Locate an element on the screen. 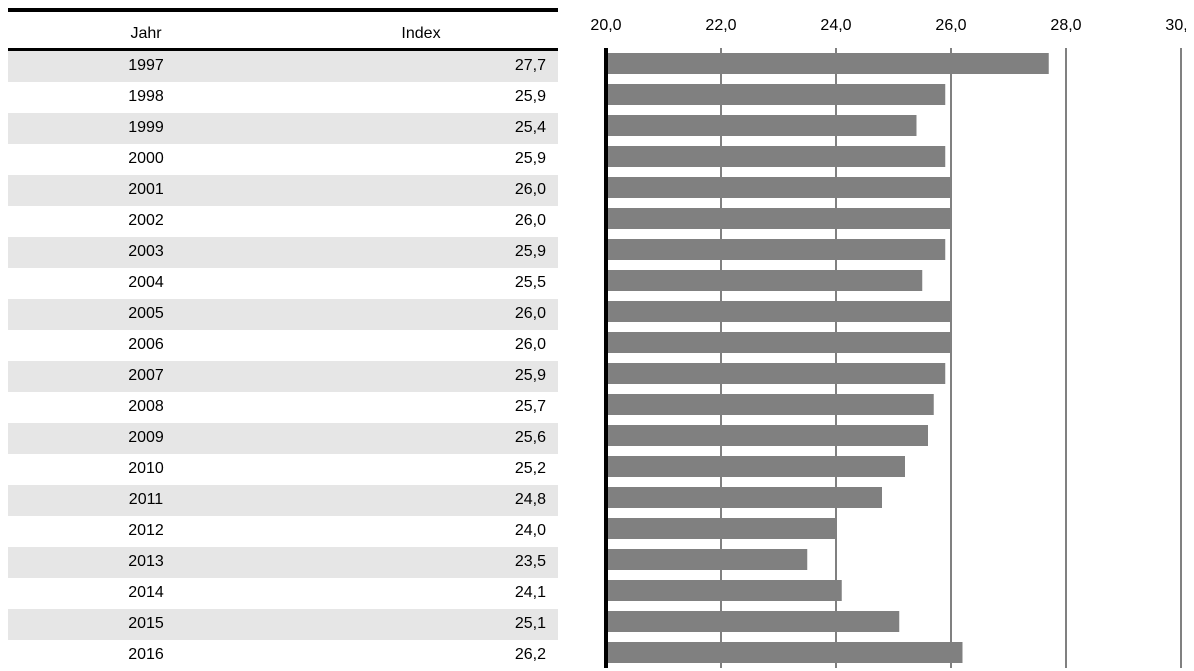  table-row: 2012 24,0 is located at coordinates (283, 531).